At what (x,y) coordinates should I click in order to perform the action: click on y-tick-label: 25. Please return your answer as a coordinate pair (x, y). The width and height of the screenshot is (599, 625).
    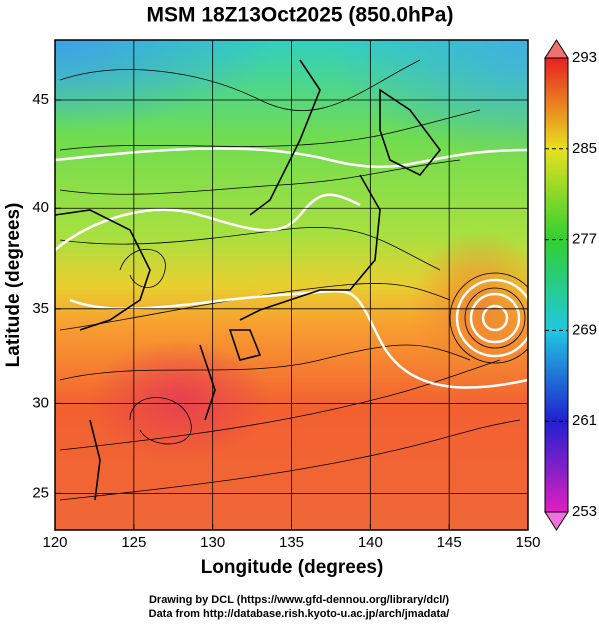
    Looking at the image, I should click on (40, 492).